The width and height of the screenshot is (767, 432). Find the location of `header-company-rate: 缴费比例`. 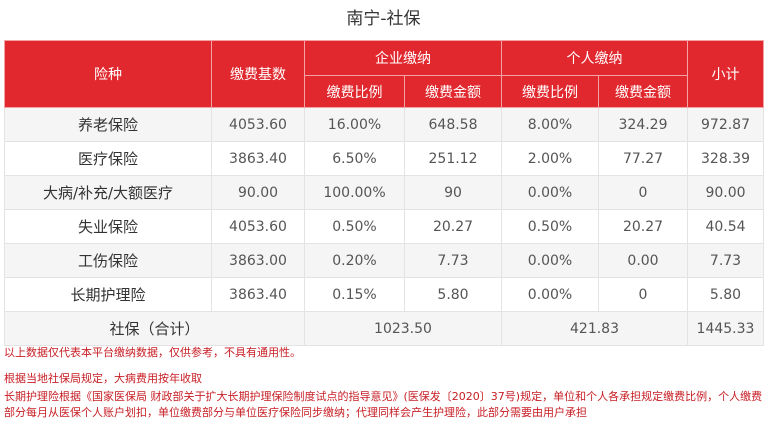

header-company-rate: 缴费比例 is located at coordinates (354, 91).